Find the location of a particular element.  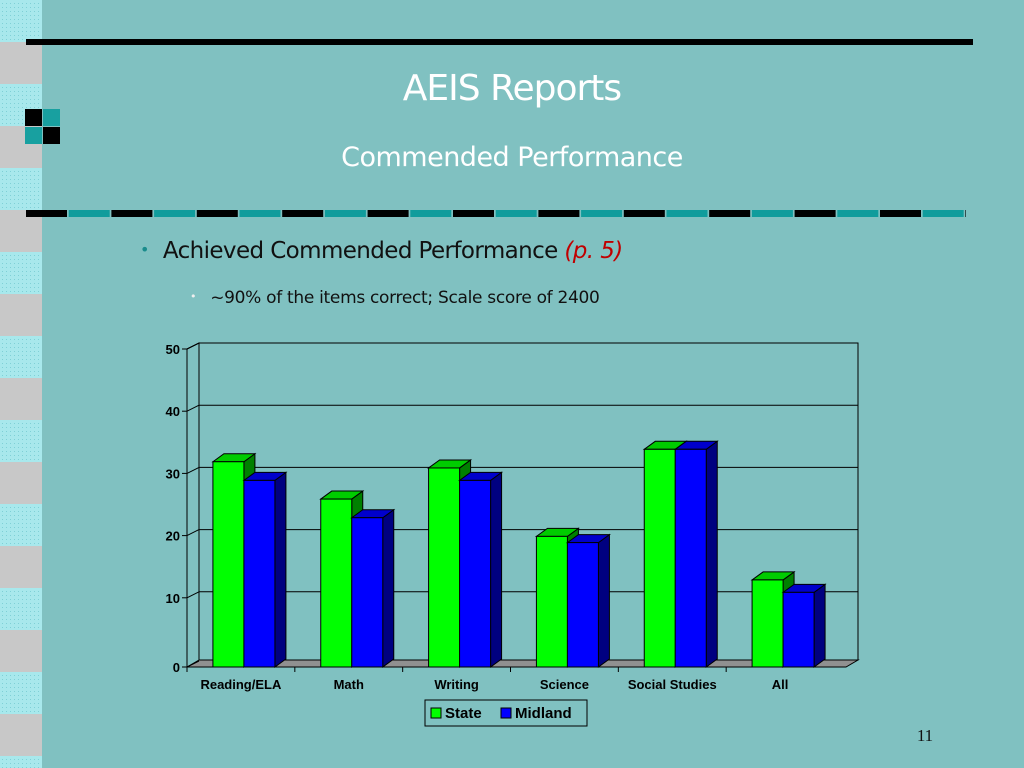

x-tick-label: Social Studies is located at coordinates (672, 684).